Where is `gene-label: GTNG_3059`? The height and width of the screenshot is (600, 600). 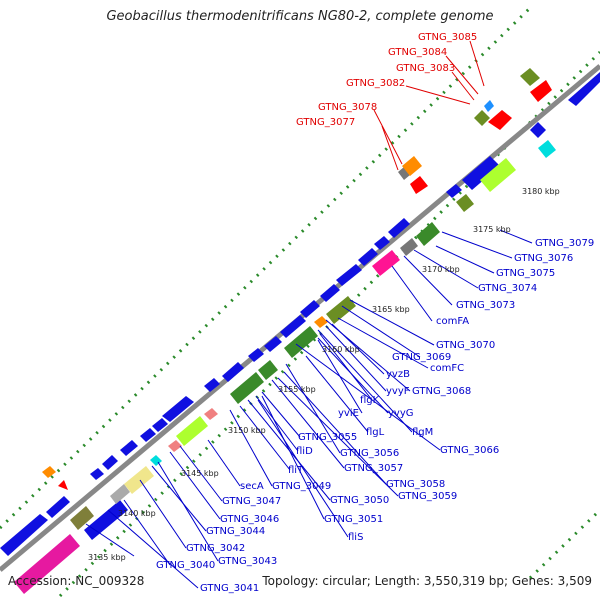 gene-label: GTNG_3059 is located at coordinates (427, 496).